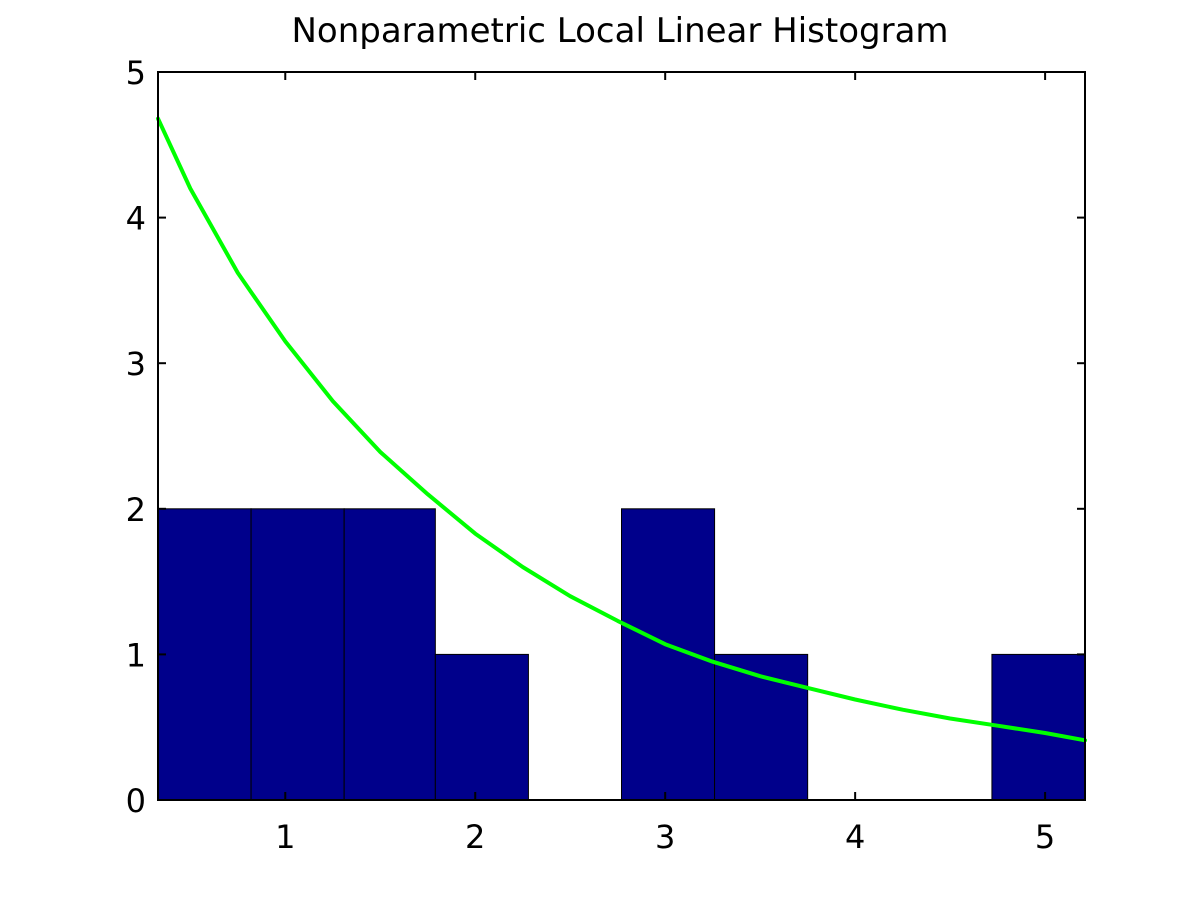 This screenshot has width=1200, height=900. I want to click on y-tick-label-2: 2, so click(136, 510).